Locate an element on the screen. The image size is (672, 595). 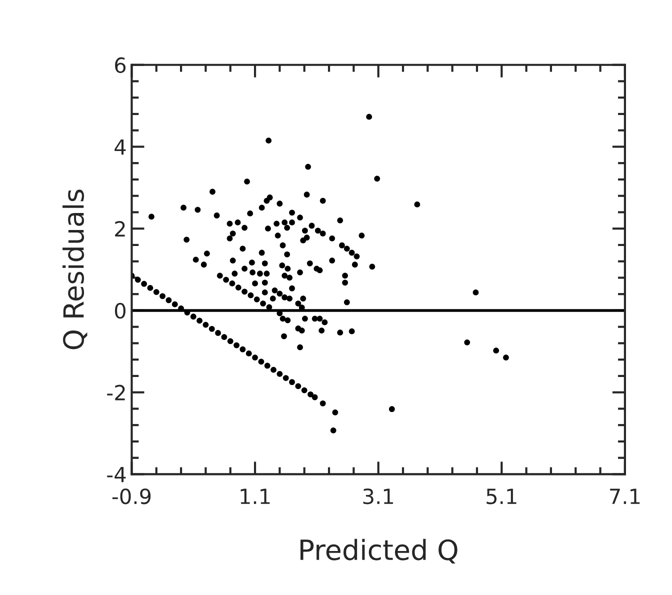
y-tick-label: -4 is located at coordinates (116, 474).